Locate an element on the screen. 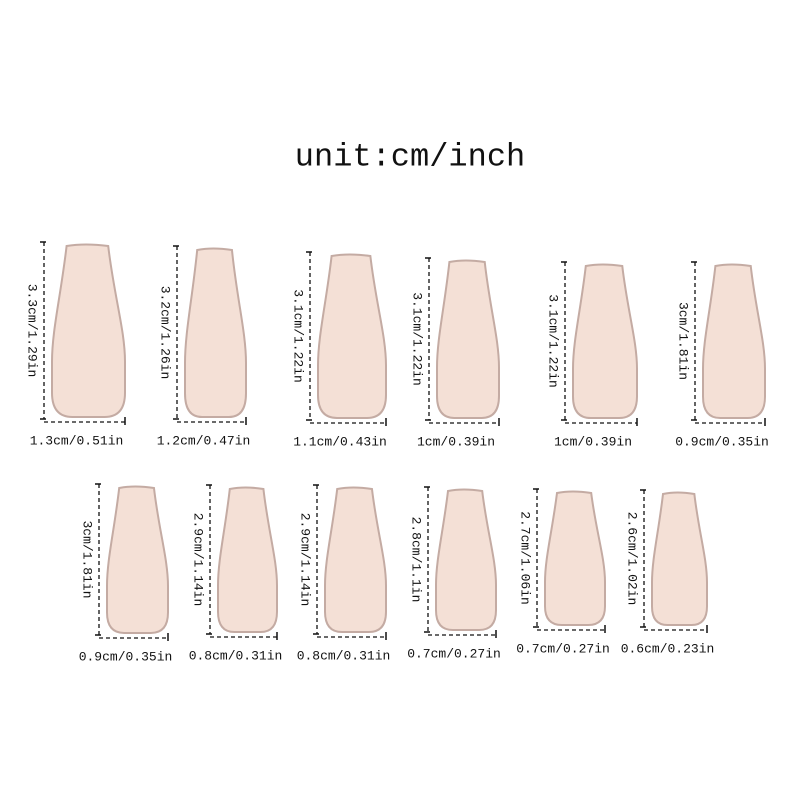 Image resolution: width=800 pixels, height=800 pixels. width-label: 1.3cm/0.51in is located at coordinates (77, 440).